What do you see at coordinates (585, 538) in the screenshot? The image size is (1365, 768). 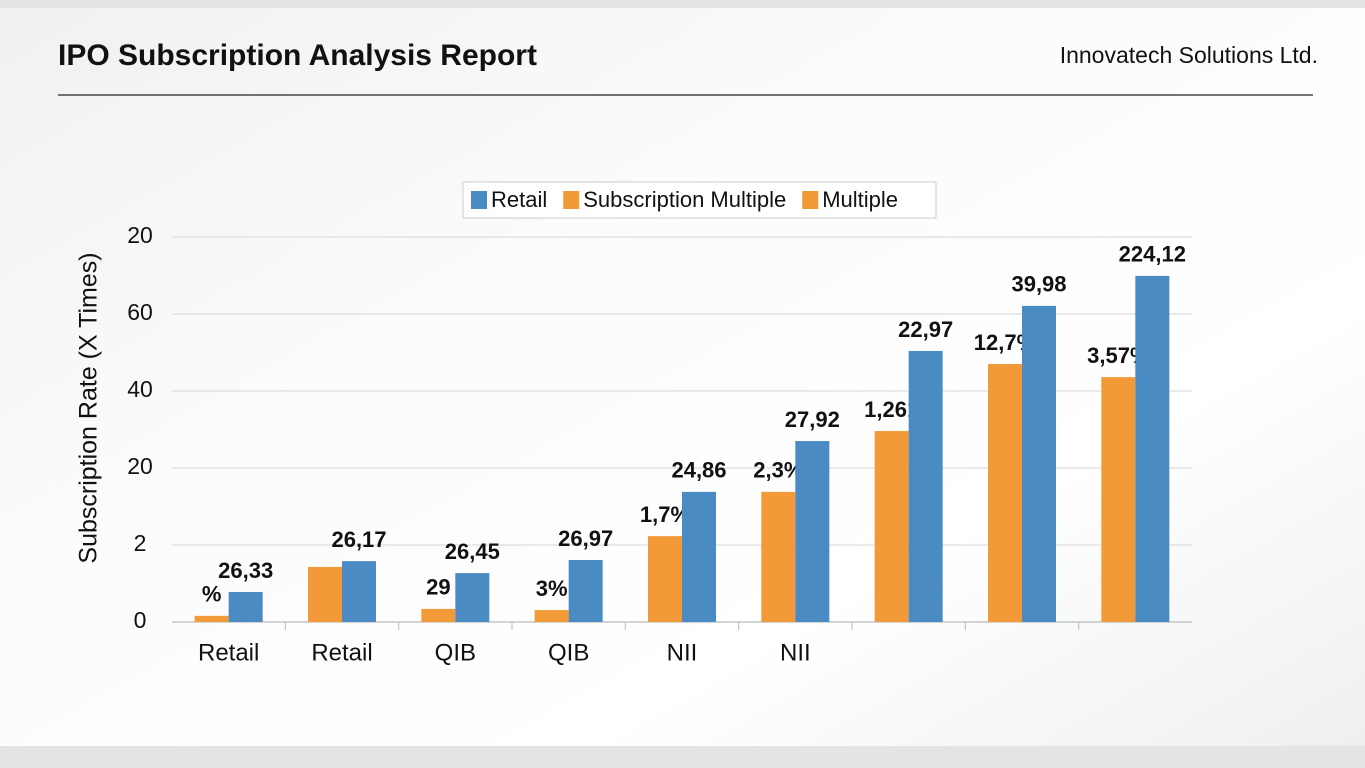 I see `bar-annotation: 26,97` at bounding box center [585, 538].